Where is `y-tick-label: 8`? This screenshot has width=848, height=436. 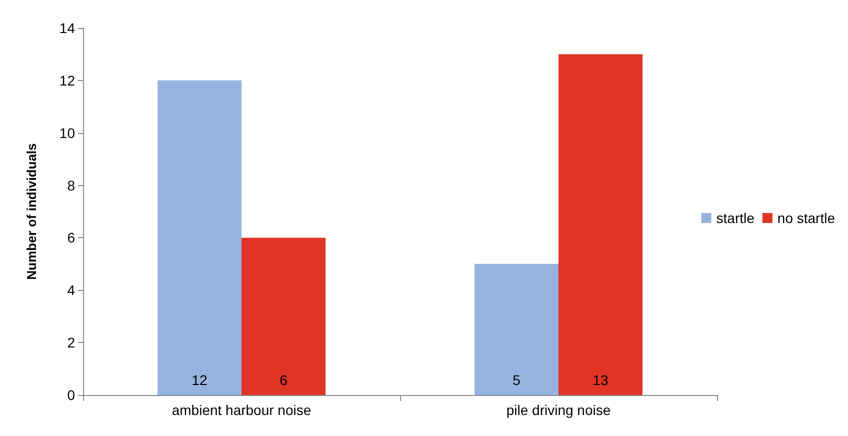 y-tick-label: 8 is located at coordinates (71, 185).